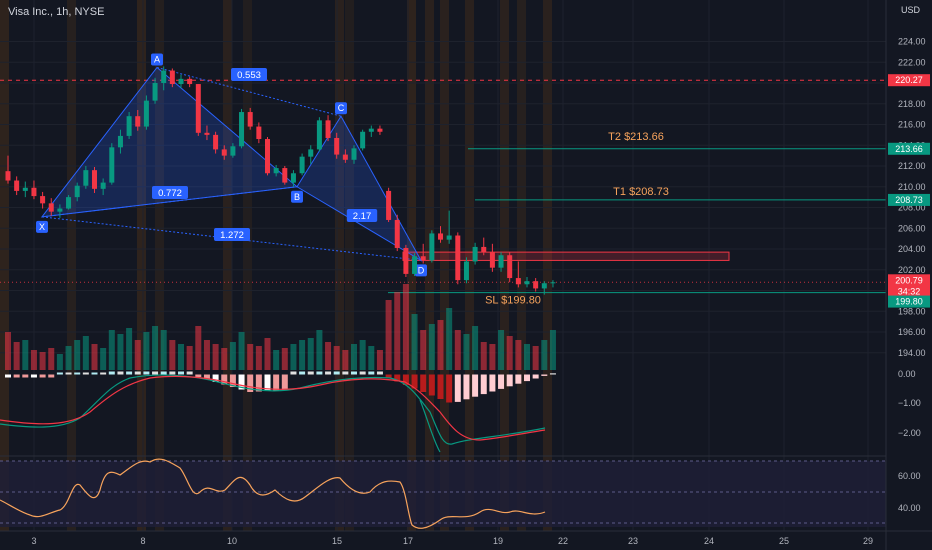 This screenshot has width=932, height=550. Describe the element at coordinates (56, 12) in the screenshot. I see `symbol-title: Visa Inc., 1h, NYSE` at that location.